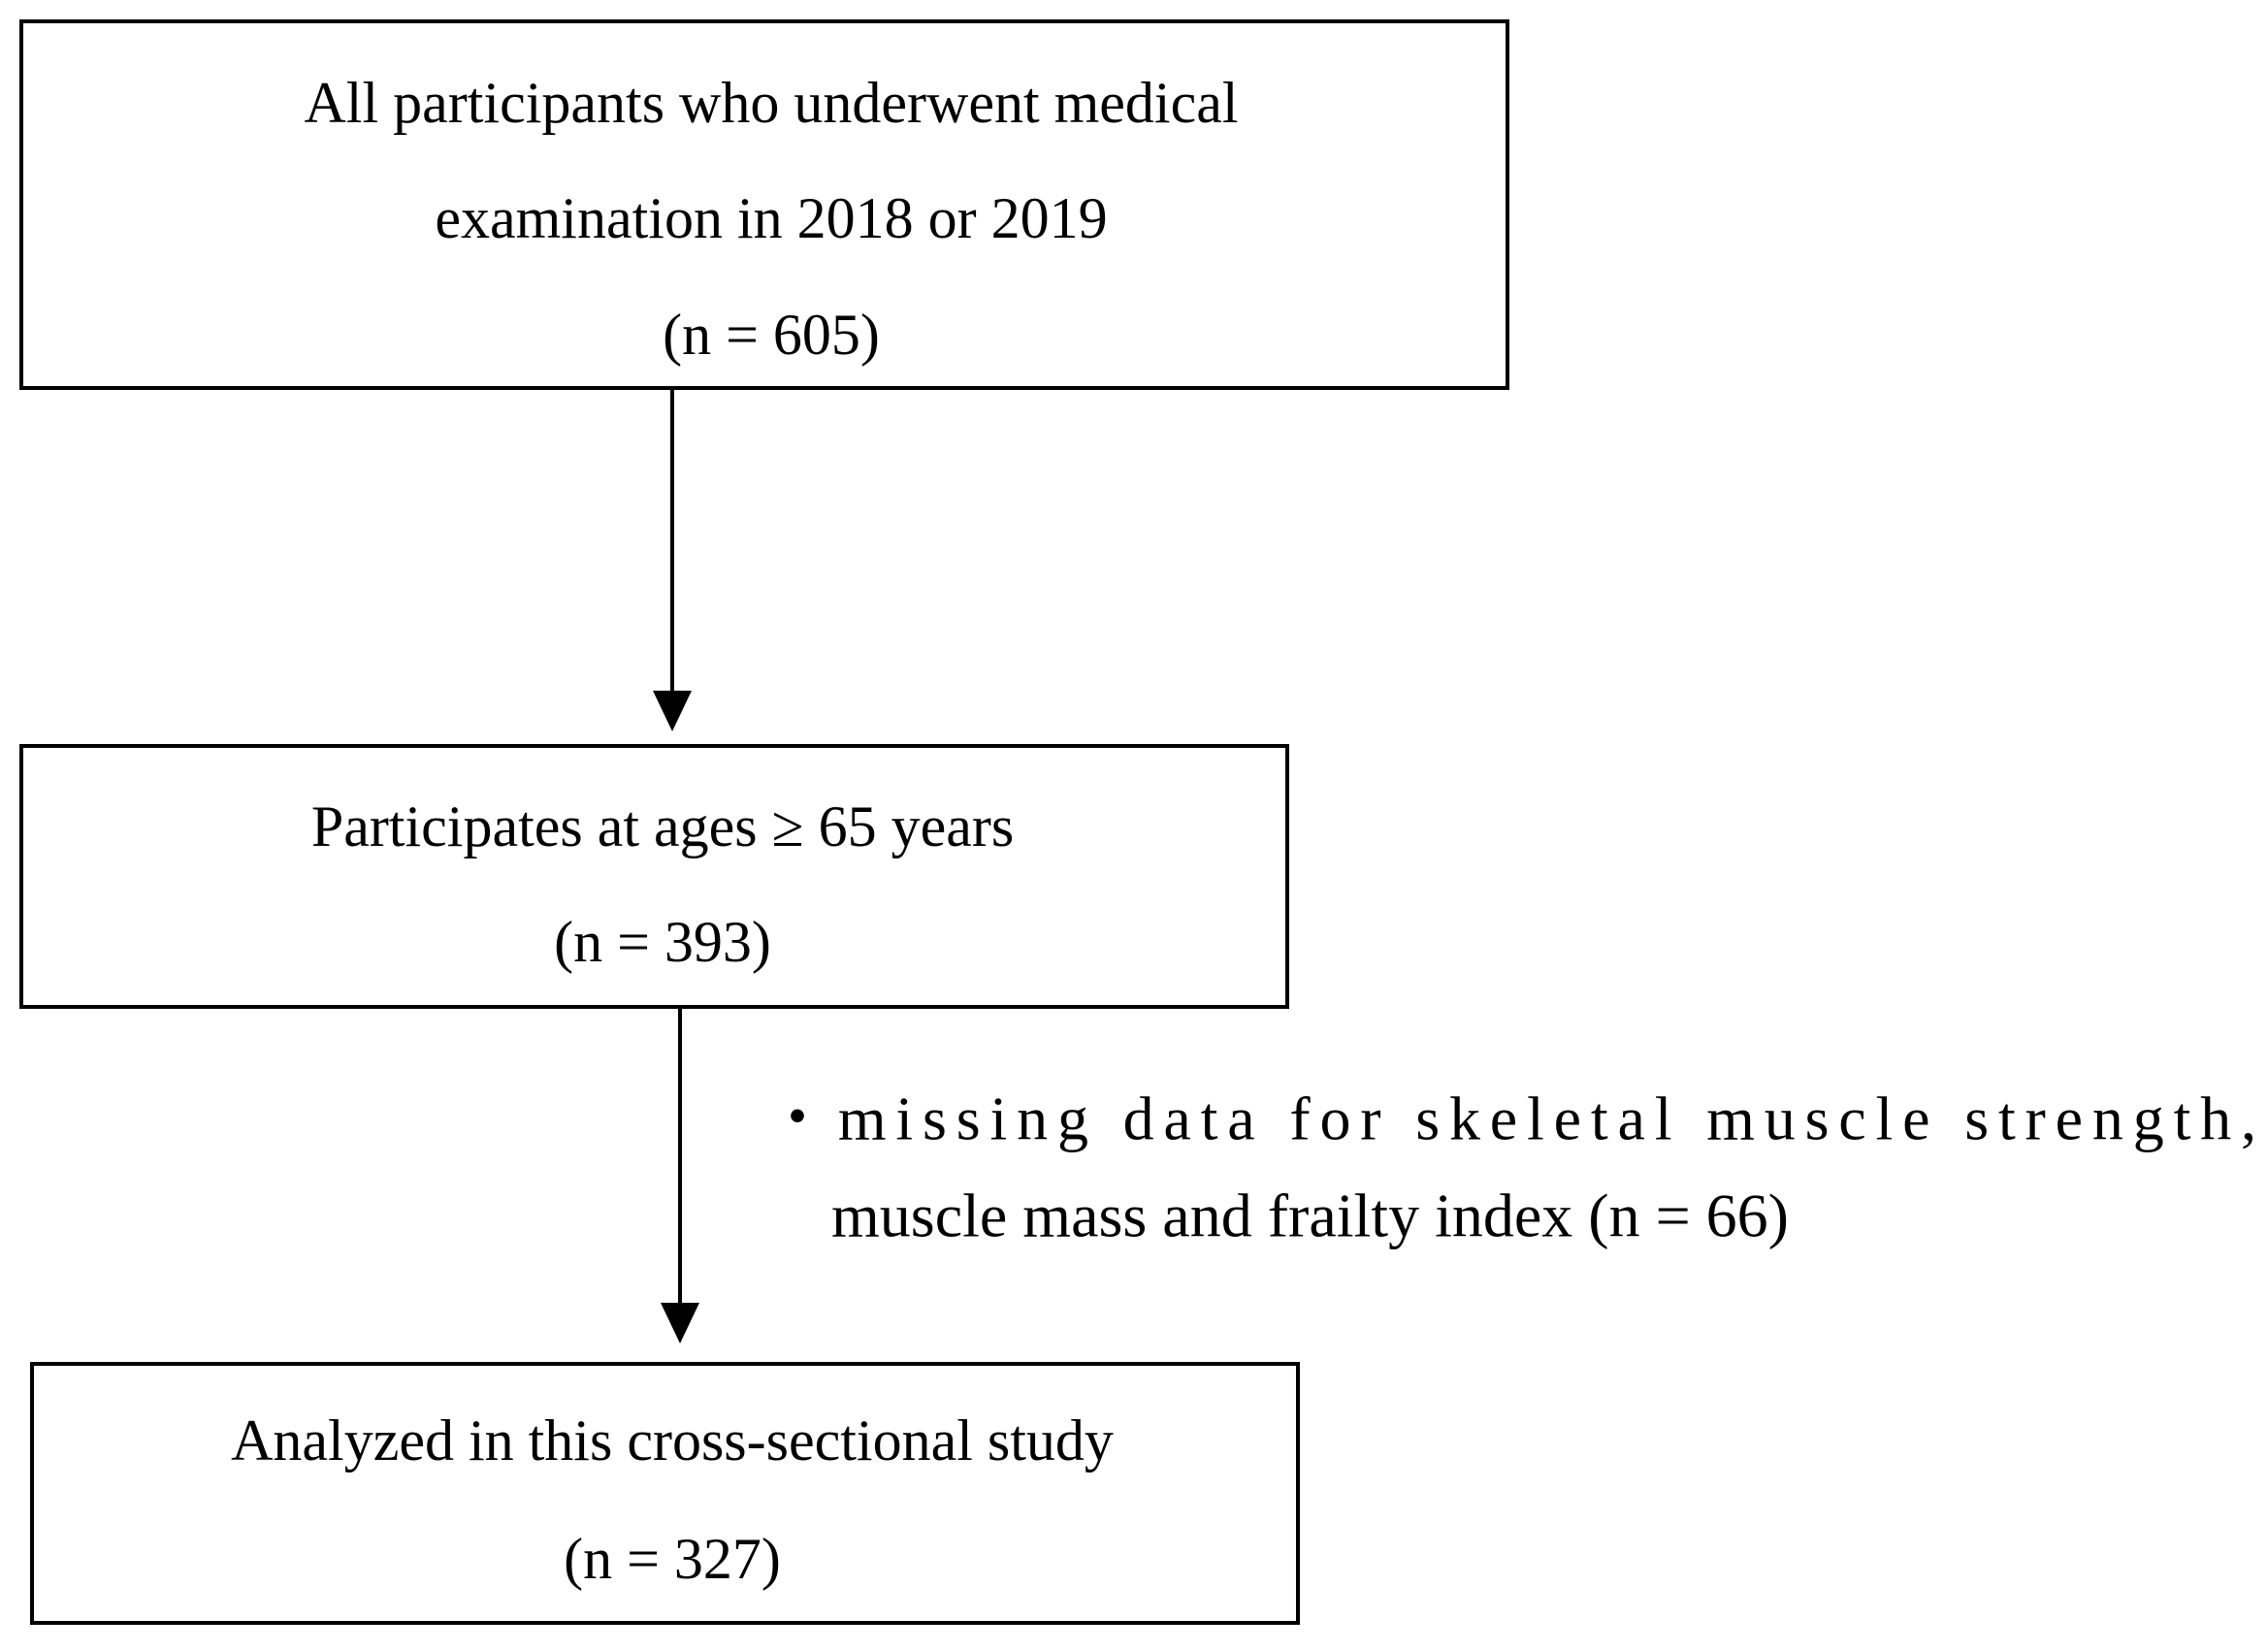  I want to click on node-text: Participates at ages ≥ 65 years, so click(662, 826).